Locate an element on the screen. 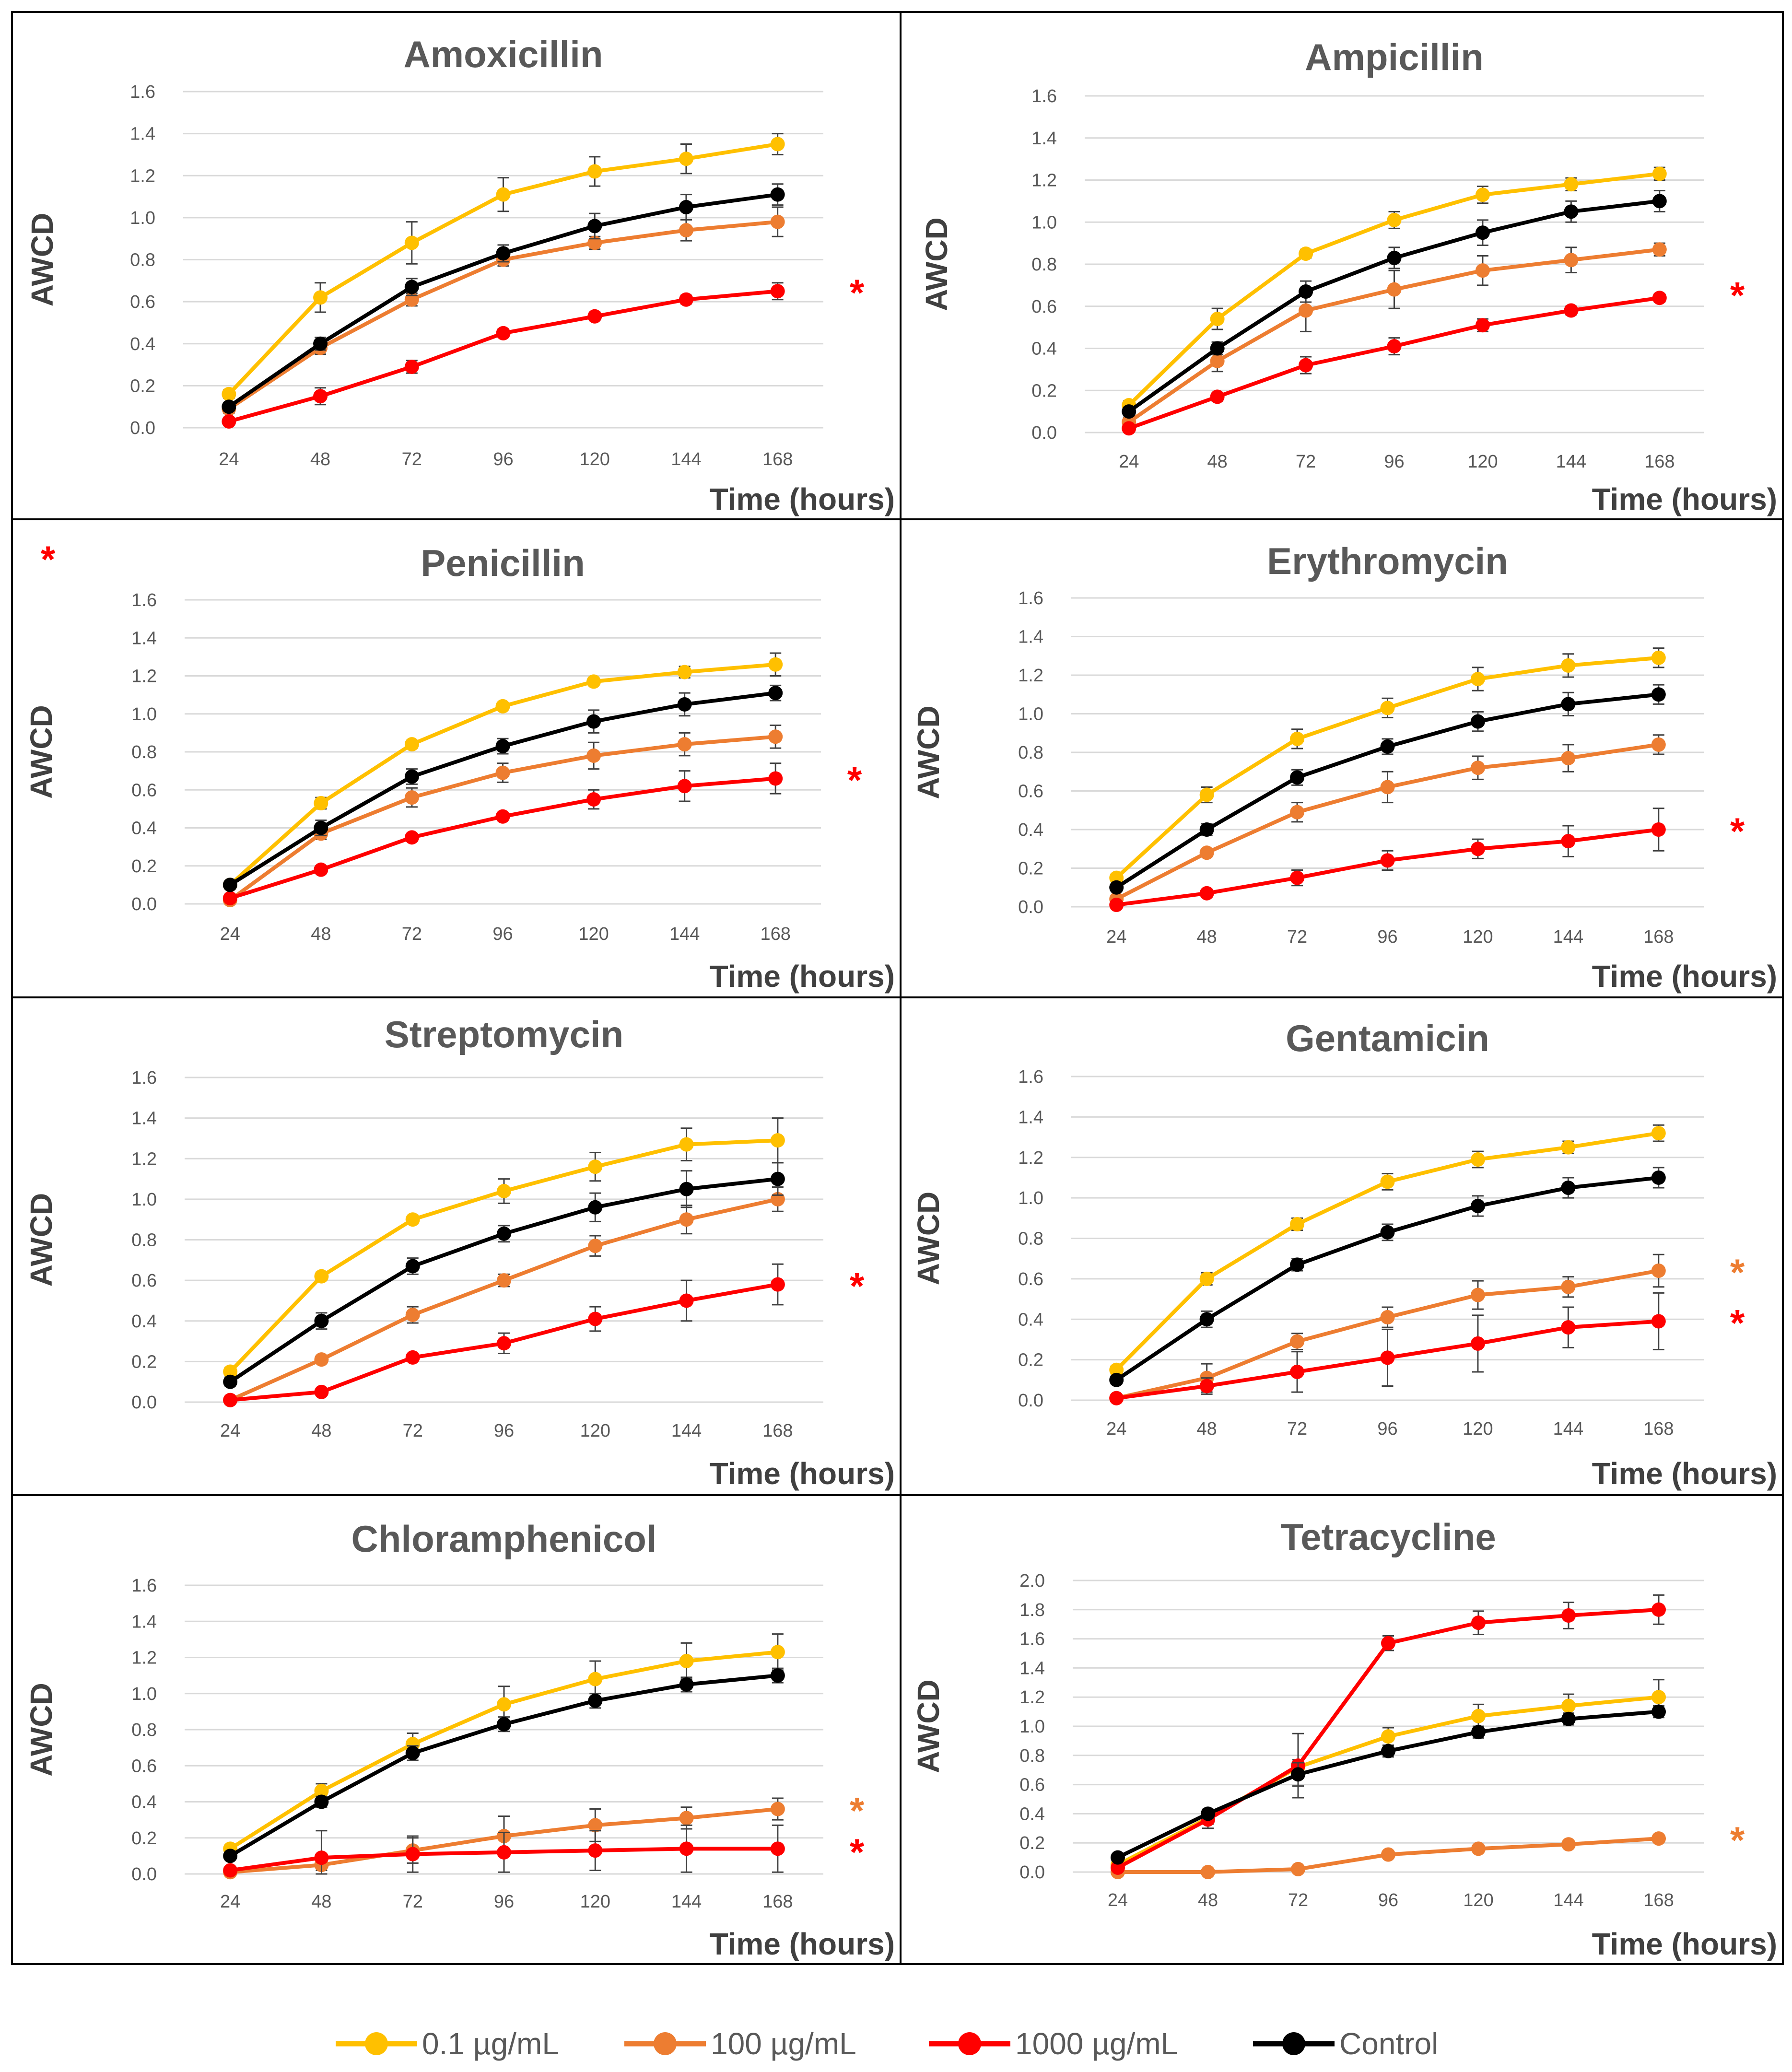 This screenshot has height=2072, width=1792. chart-title: Chloramphenicol is located at coordinates (503, 1539).